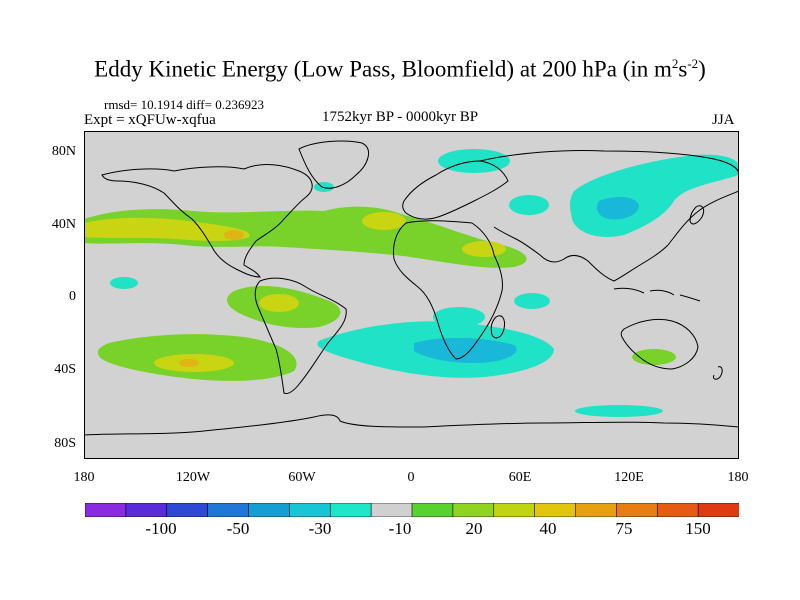 The image size is (800, 600). I want to click on colorbar-label-minus100: -100, so click(161, 528).